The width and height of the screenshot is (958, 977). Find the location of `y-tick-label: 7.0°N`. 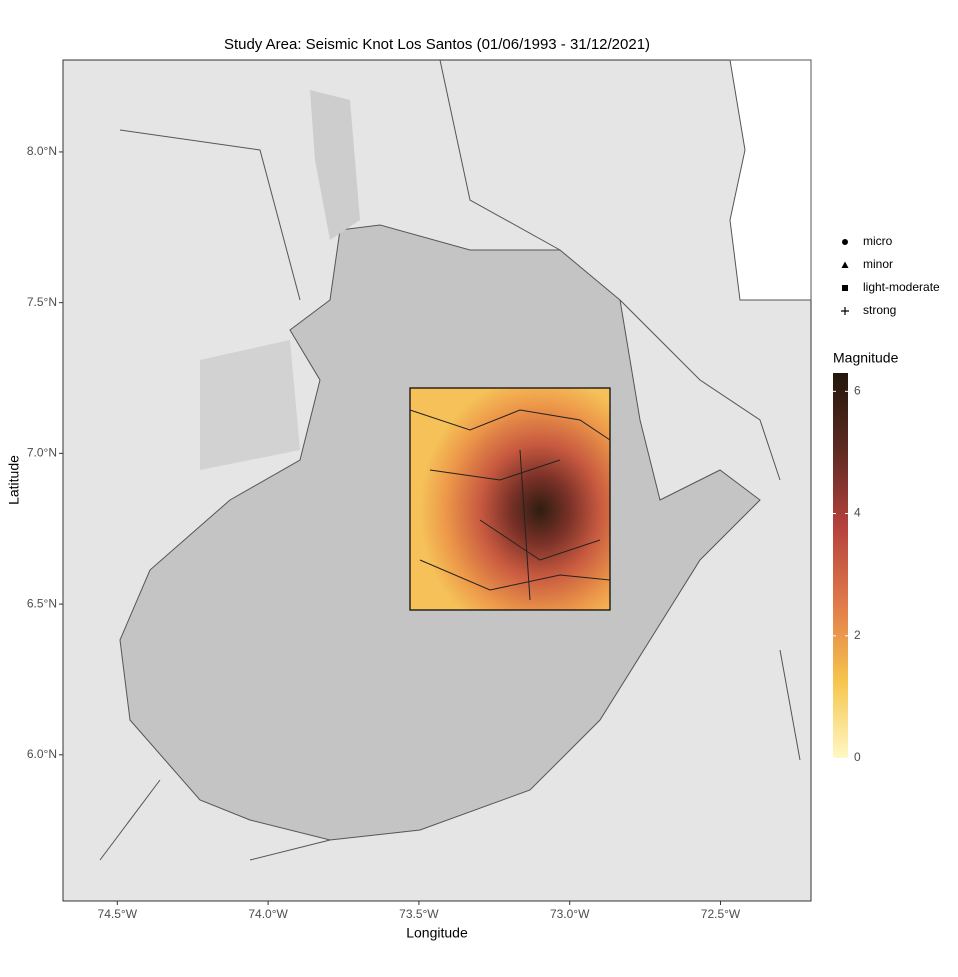

y-tick-label: 7.0°N is located at coordinates (42, 453).